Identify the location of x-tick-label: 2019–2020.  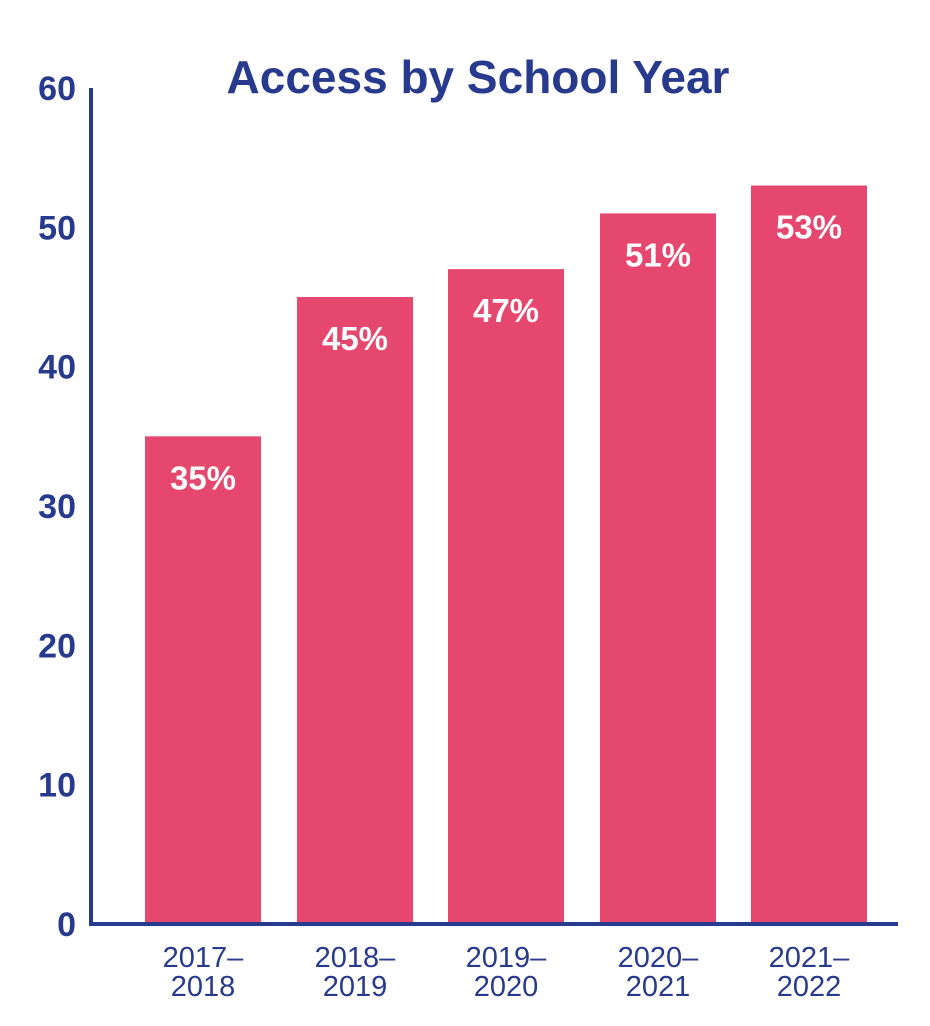
(507, 972).